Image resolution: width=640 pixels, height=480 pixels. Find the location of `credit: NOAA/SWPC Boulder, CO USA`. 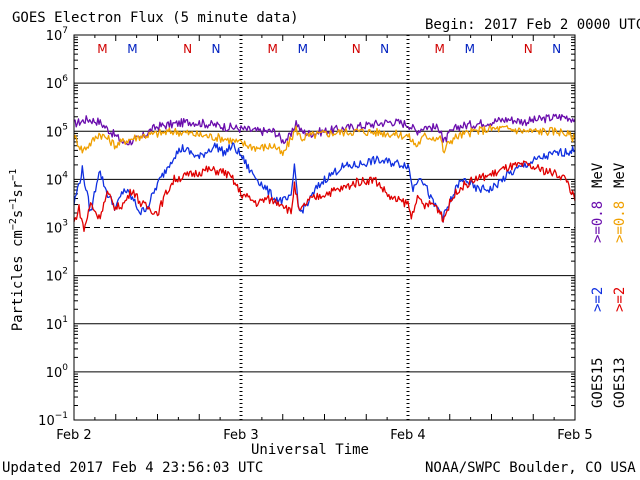

credit: NOAA/SWPC Boulder, CO USA is located at coordinates (530, 468).